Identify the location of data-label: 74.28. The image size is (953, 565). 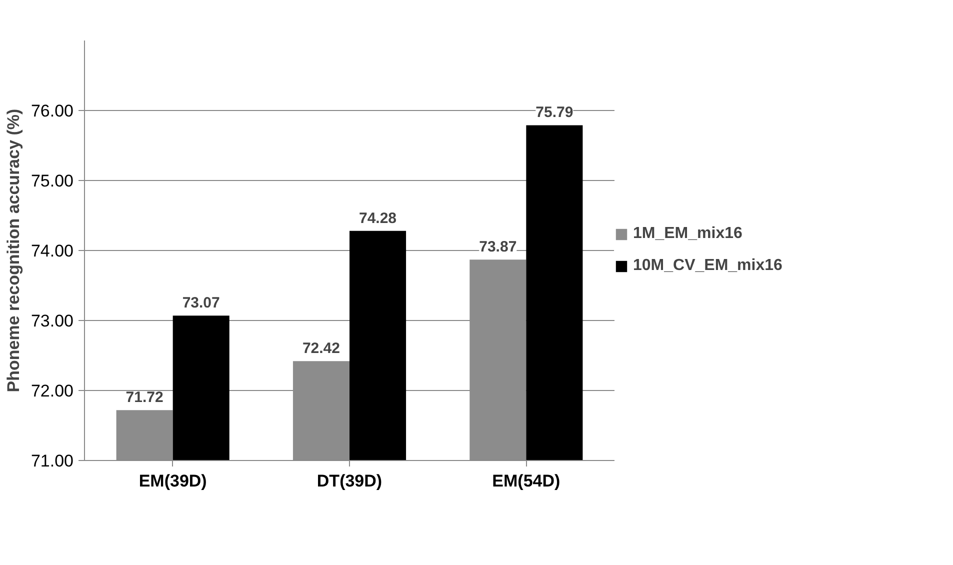
(378, 218).